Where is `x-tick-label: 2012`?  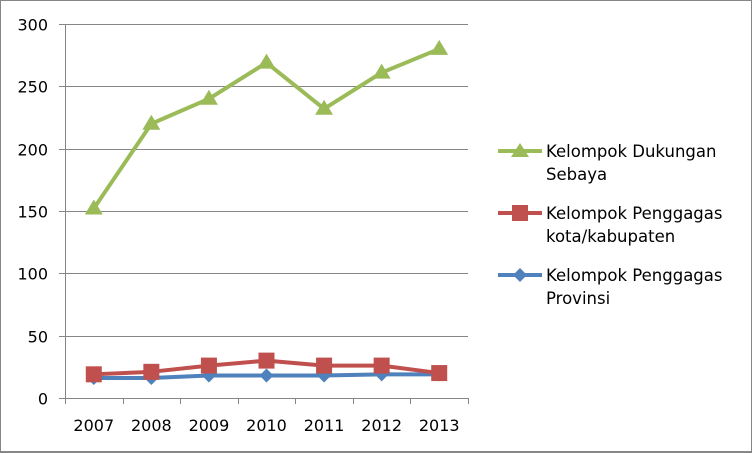
x-tick-label: 2012 is located at coordinates (381, 425).